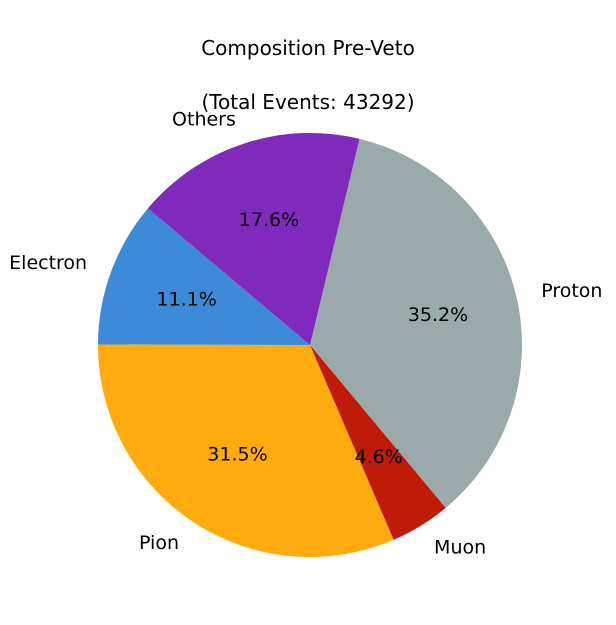 Image resolution: width=616 pixels, height=625 pixels. I want to click on pie-category-label-muon: Muon, so click(460, 547).